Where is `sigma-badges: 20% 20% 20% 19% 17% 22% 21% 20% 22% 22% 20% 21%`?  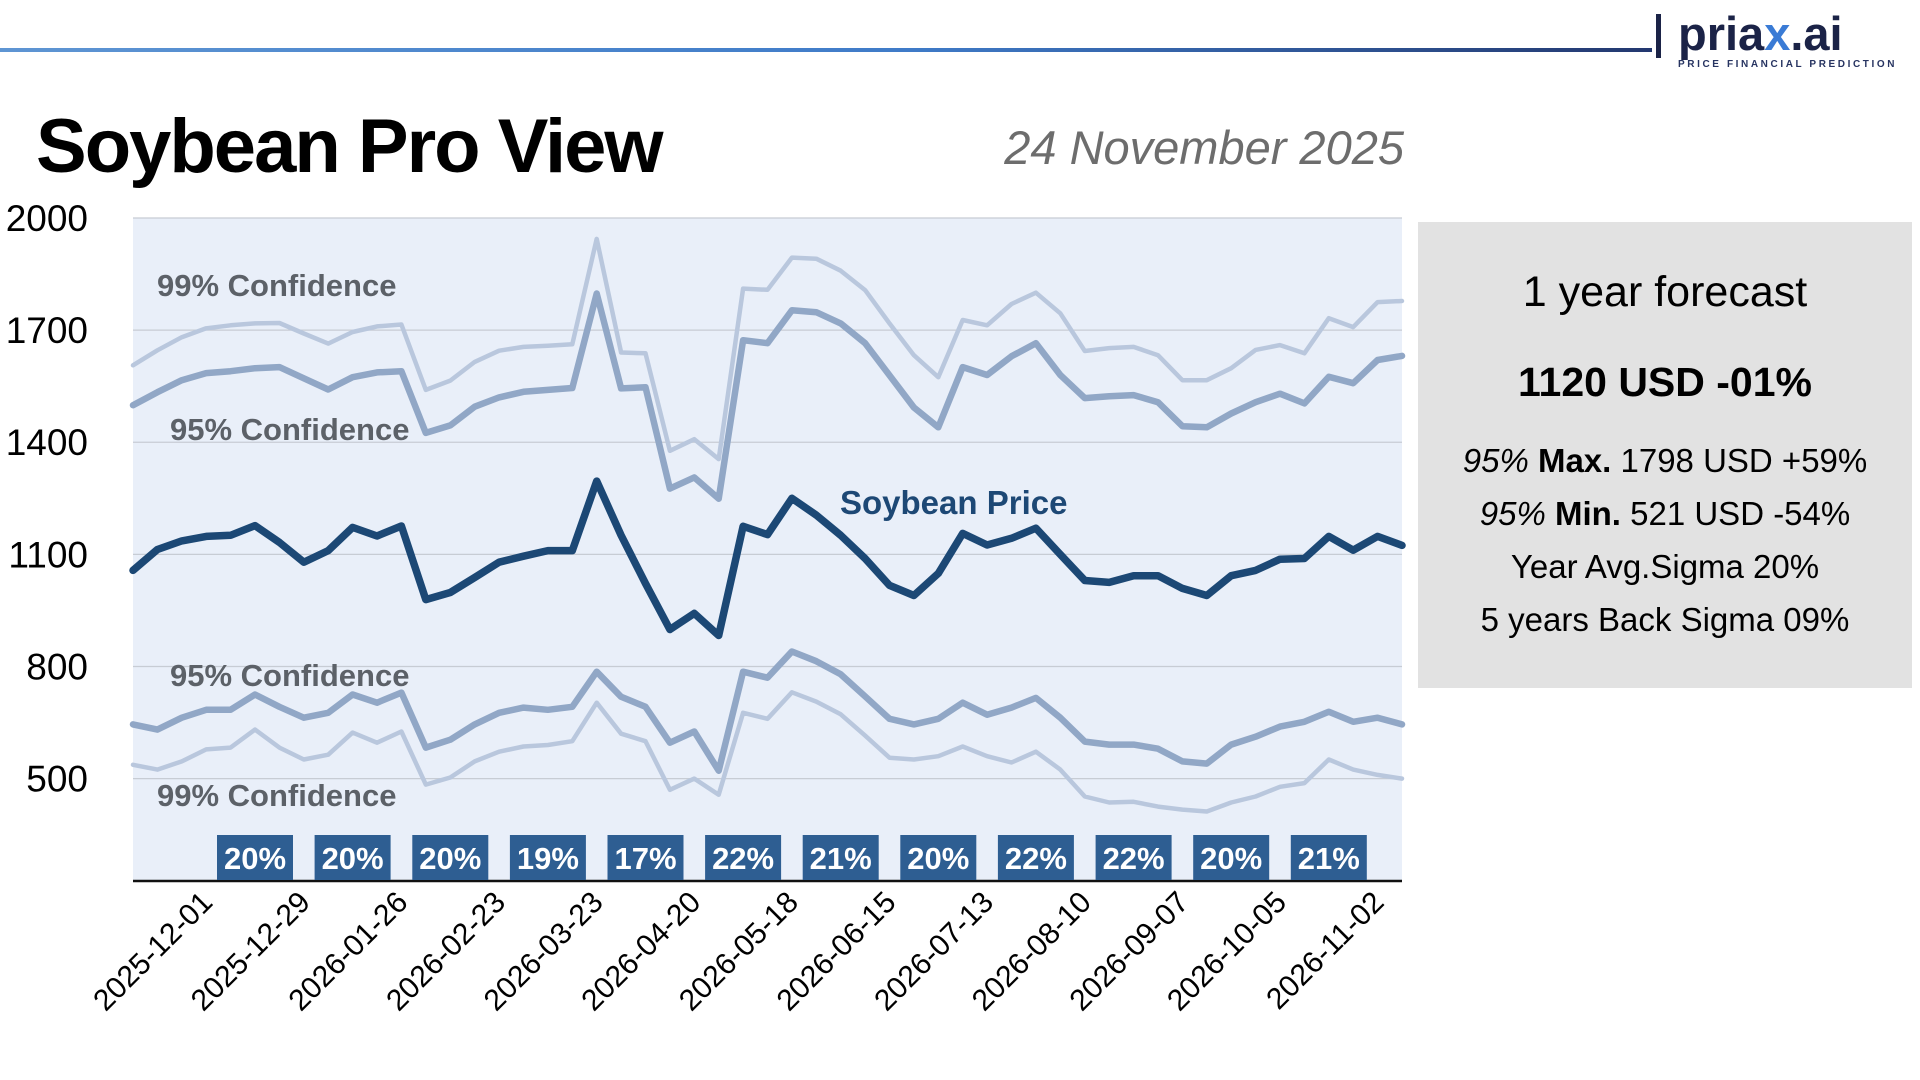
sigma-badges: 20% 20% 20% 19% 17% 22% 21% 20% 22% 22% 20% 21% is located at coordinates (792, 857).